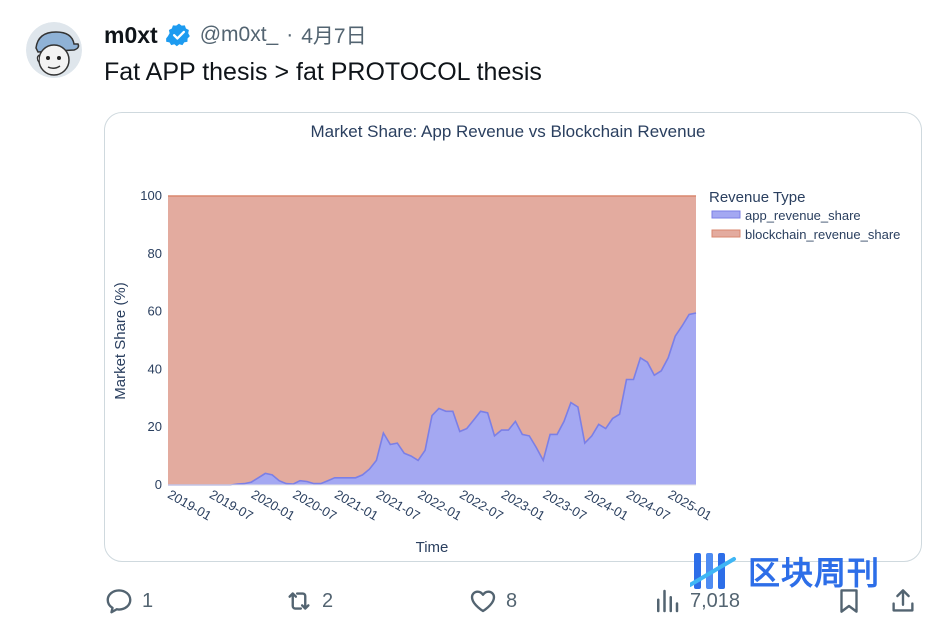 The image size is (943, 635). What do you see at coordinates (131, 34) in the screenshot?
I see `display-name: m0xt` at bounding box center [131, 34].